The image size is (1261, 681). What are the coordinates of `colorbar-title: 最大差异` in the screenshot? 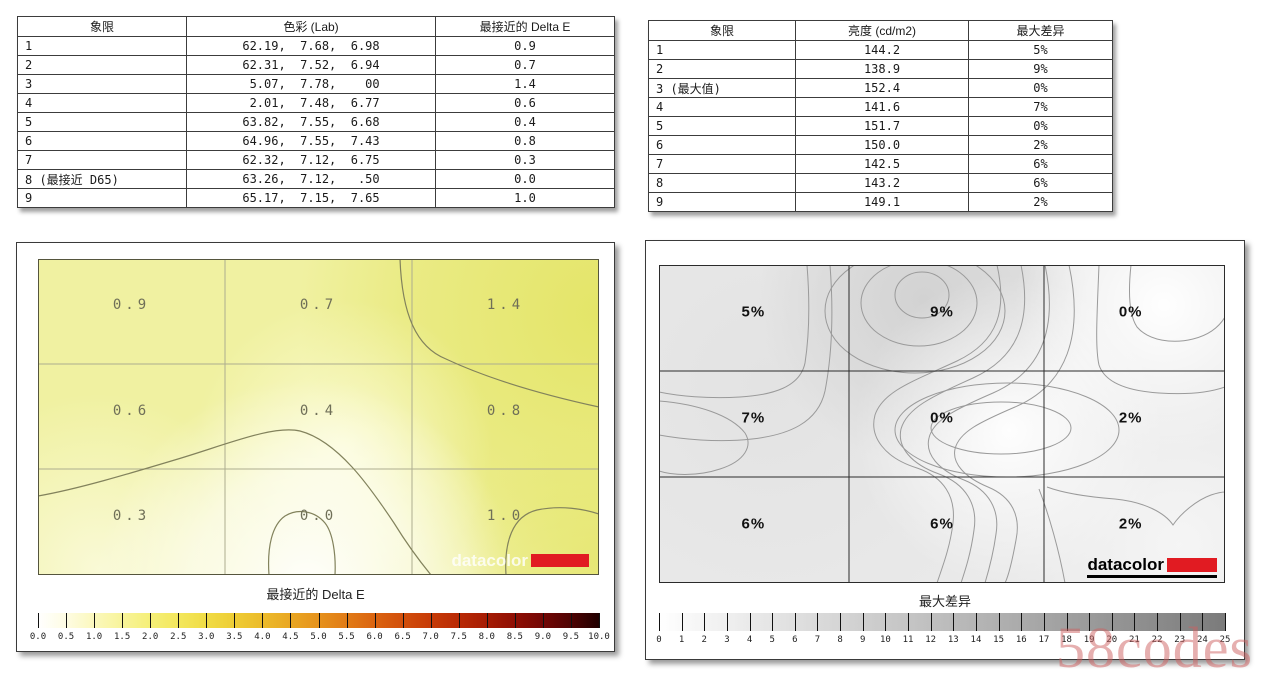 It's located at (944, 601).